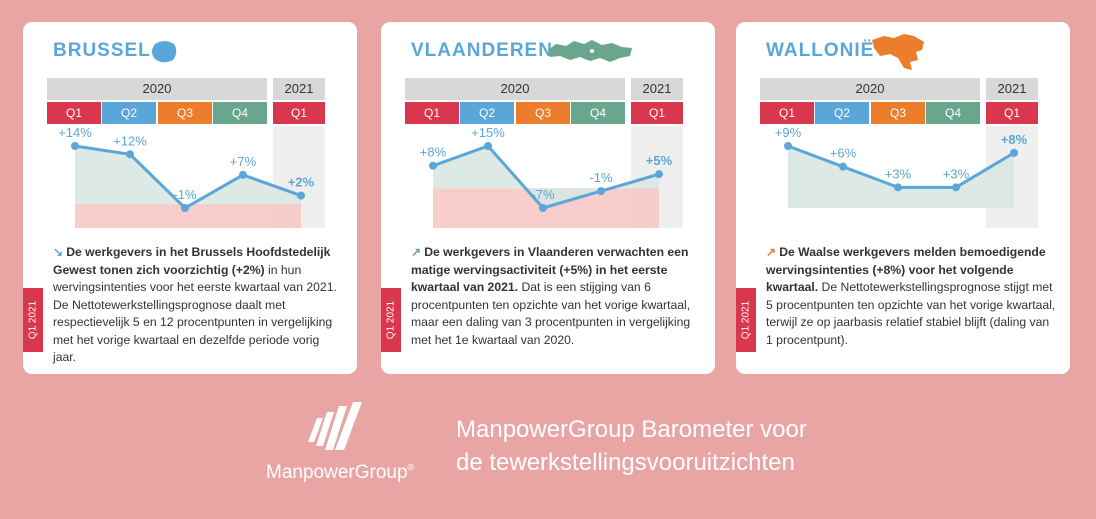  I want to click on wallonia-map-icon, so click(898, 54).